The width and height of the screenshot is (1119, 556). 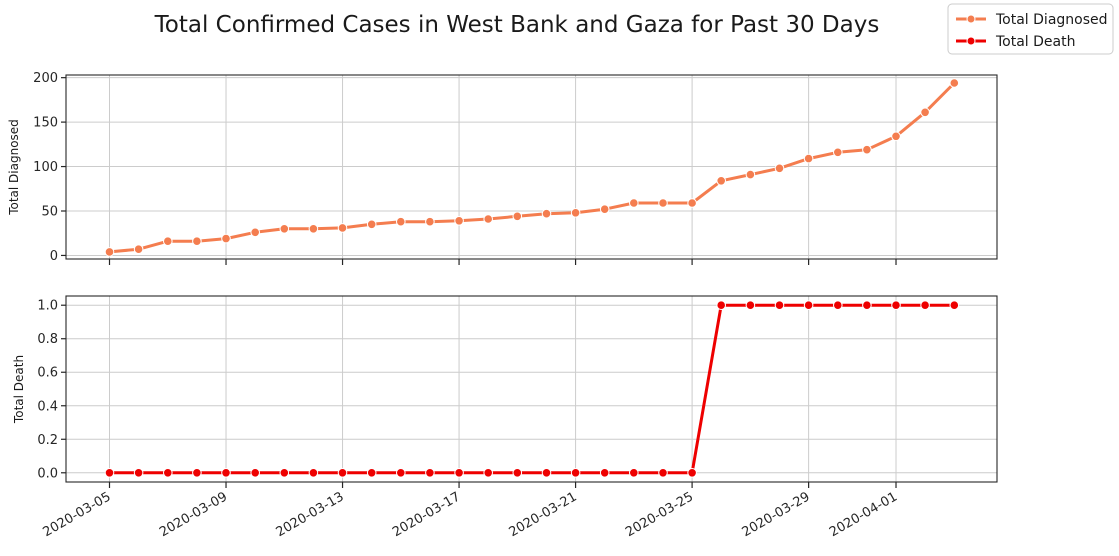 I want to click on x-tick-label: 2020-03-29, so click(x=776, y=514).